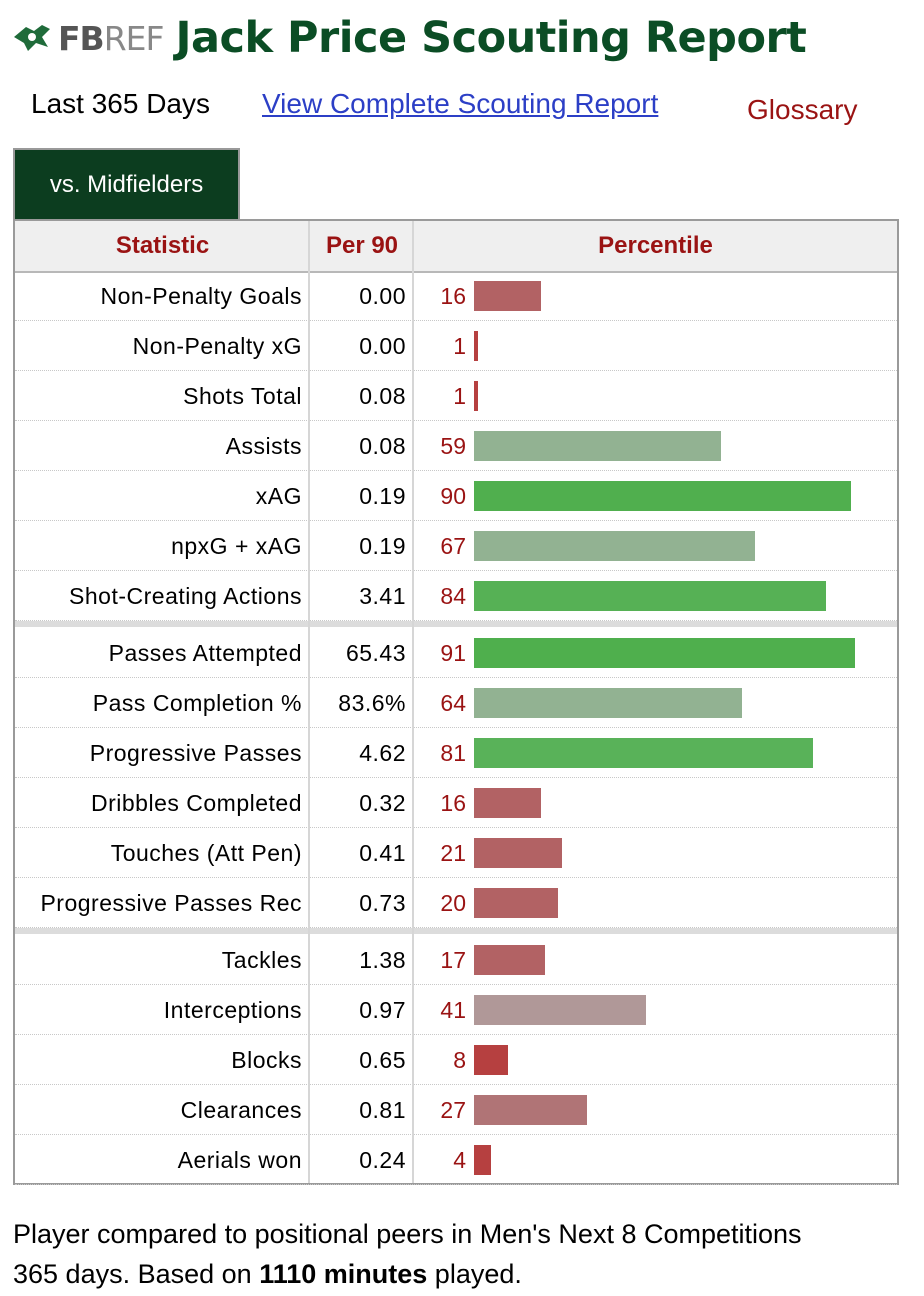  I want to click on per90-value: 0.41, so click(382, 853).